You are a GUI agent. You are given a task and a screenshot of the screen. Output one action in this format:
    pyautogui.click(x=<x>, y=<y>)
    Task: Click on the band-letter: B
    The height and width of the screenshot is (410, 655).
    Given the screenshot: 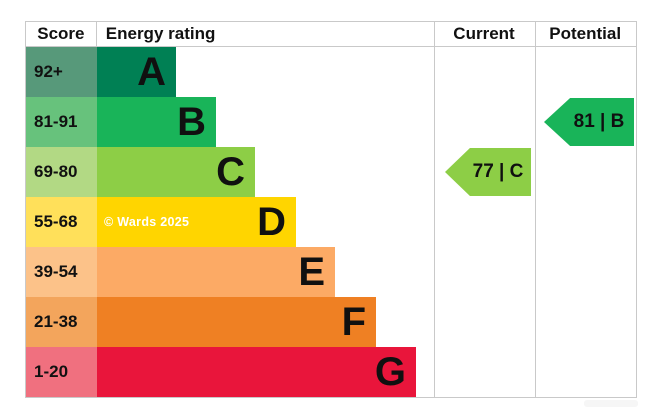 What is the action you would take?
    pyautogui.click(x=191, y=122)
    